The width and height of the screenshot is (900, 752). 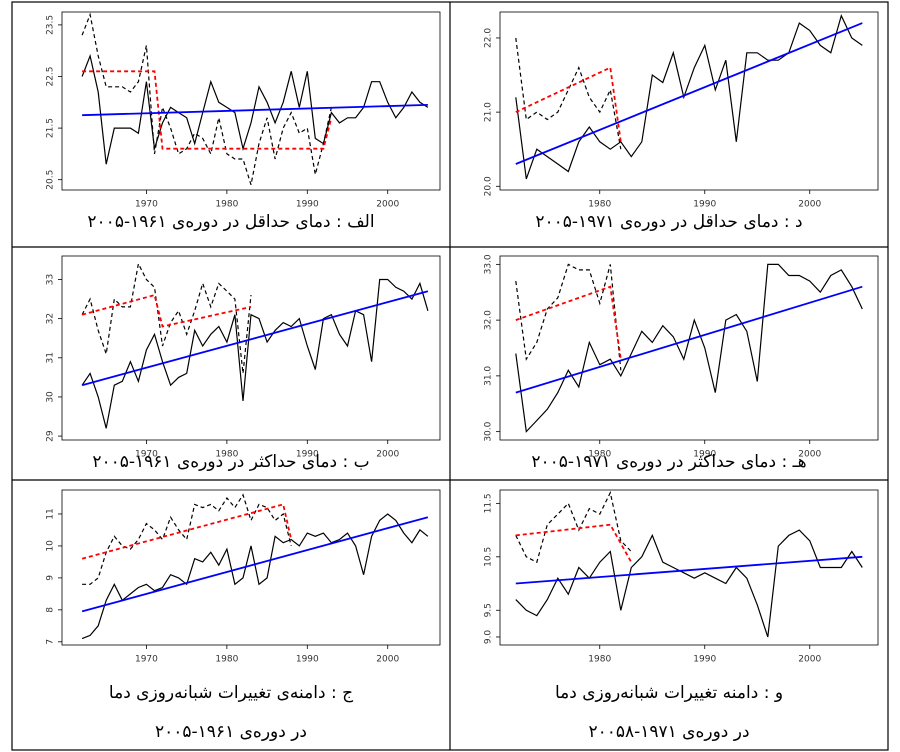 What do you see at coordinates (51, 546) in the screenshot?
I see `y-tick-label: 10` at bounding box center [51, 546].